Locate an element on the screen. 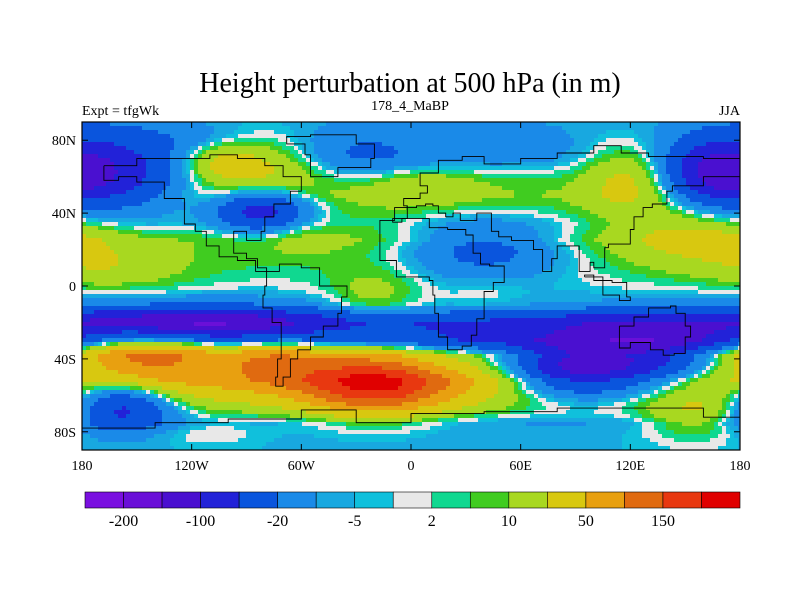 The image size is (800, 600). colorbar-label: -20 is located at coordinates (277, 521).